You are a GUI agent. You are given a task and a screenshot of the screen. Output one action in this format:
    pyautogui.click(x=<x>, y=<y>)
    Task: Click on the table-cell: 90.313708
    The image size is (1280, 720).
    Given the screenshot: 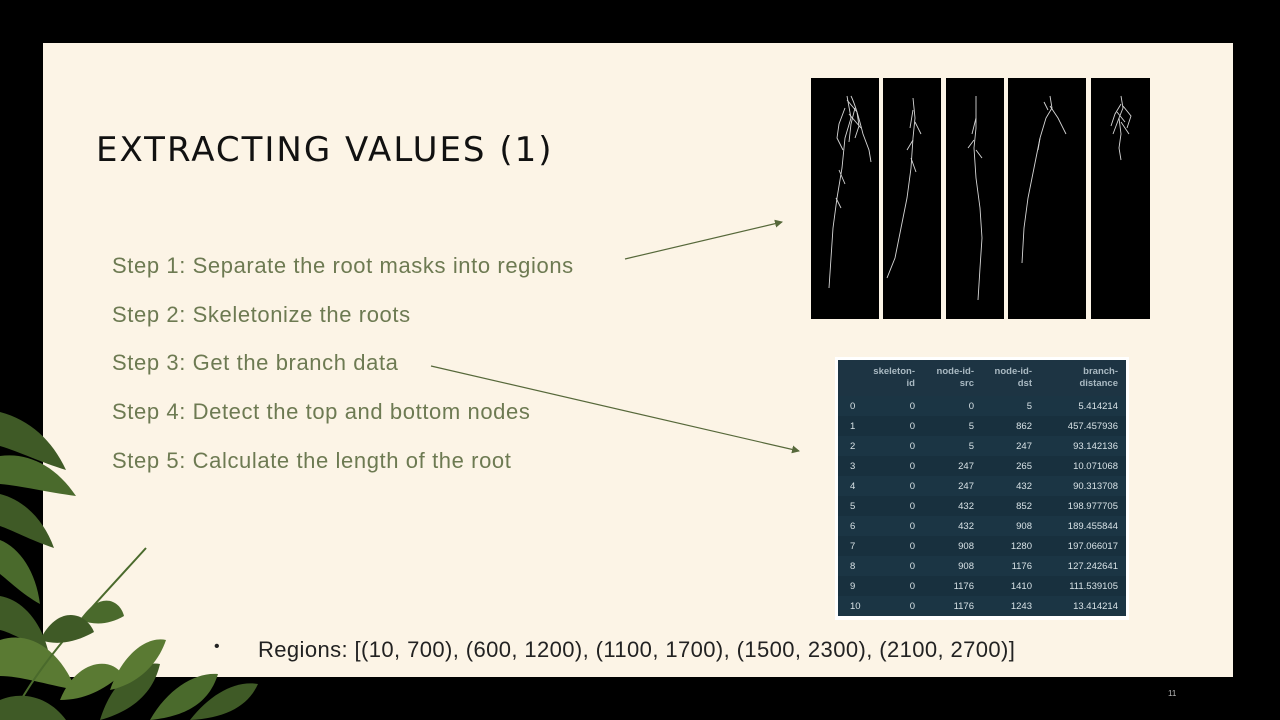 What is the action you would take?
    pyautogui.click(x=1083, y=486)
    